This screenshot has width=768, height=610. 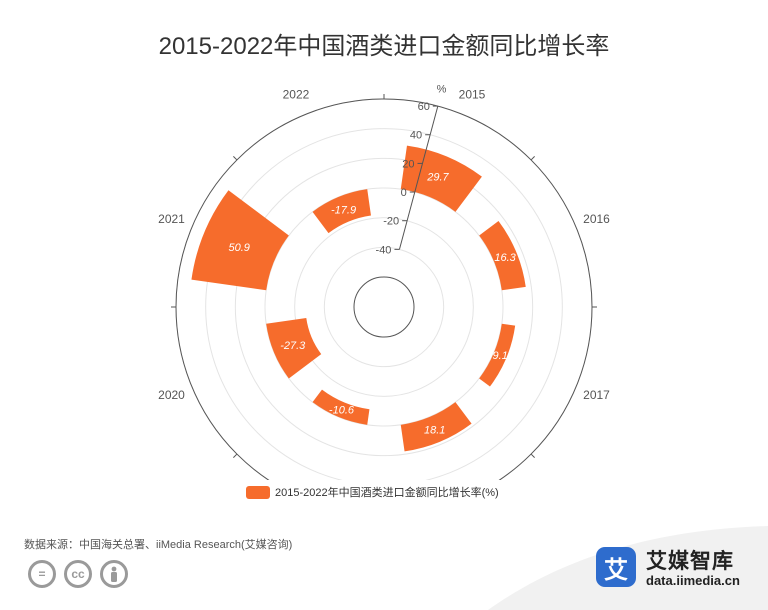 What do you see at coordinates (384, 250) in the screenshot?
I see `radial-tick-label: -40` at bounding box center [384, 250].